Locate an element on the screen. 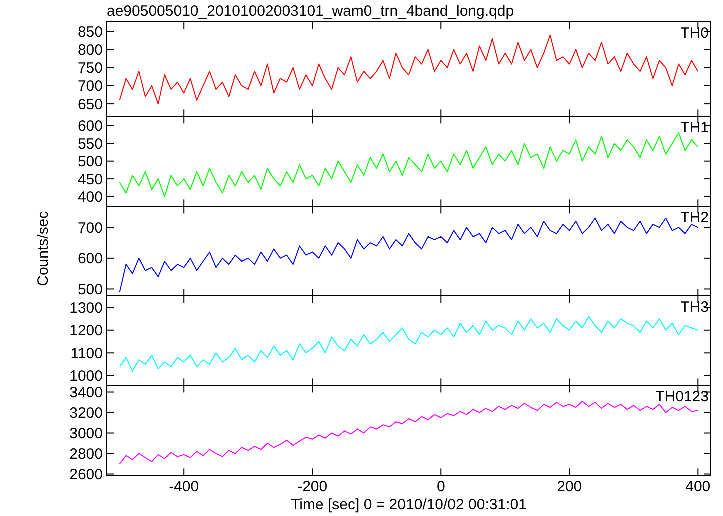 This screenshot has height=516, width=723. x-axis-title: Time [sec] 0 = 2010/10/02 00:31:01 is located at coordinates (409, 505).